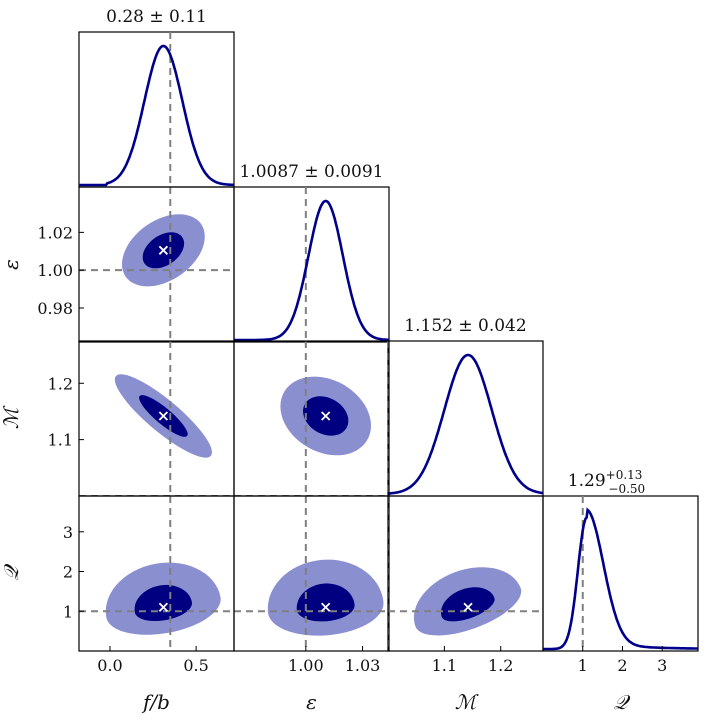 This screenshot has width=710, height=720. Describe the element at coordinates (306, 665) in the screenshot. I see `x-tick-label: 1.00` at that location.